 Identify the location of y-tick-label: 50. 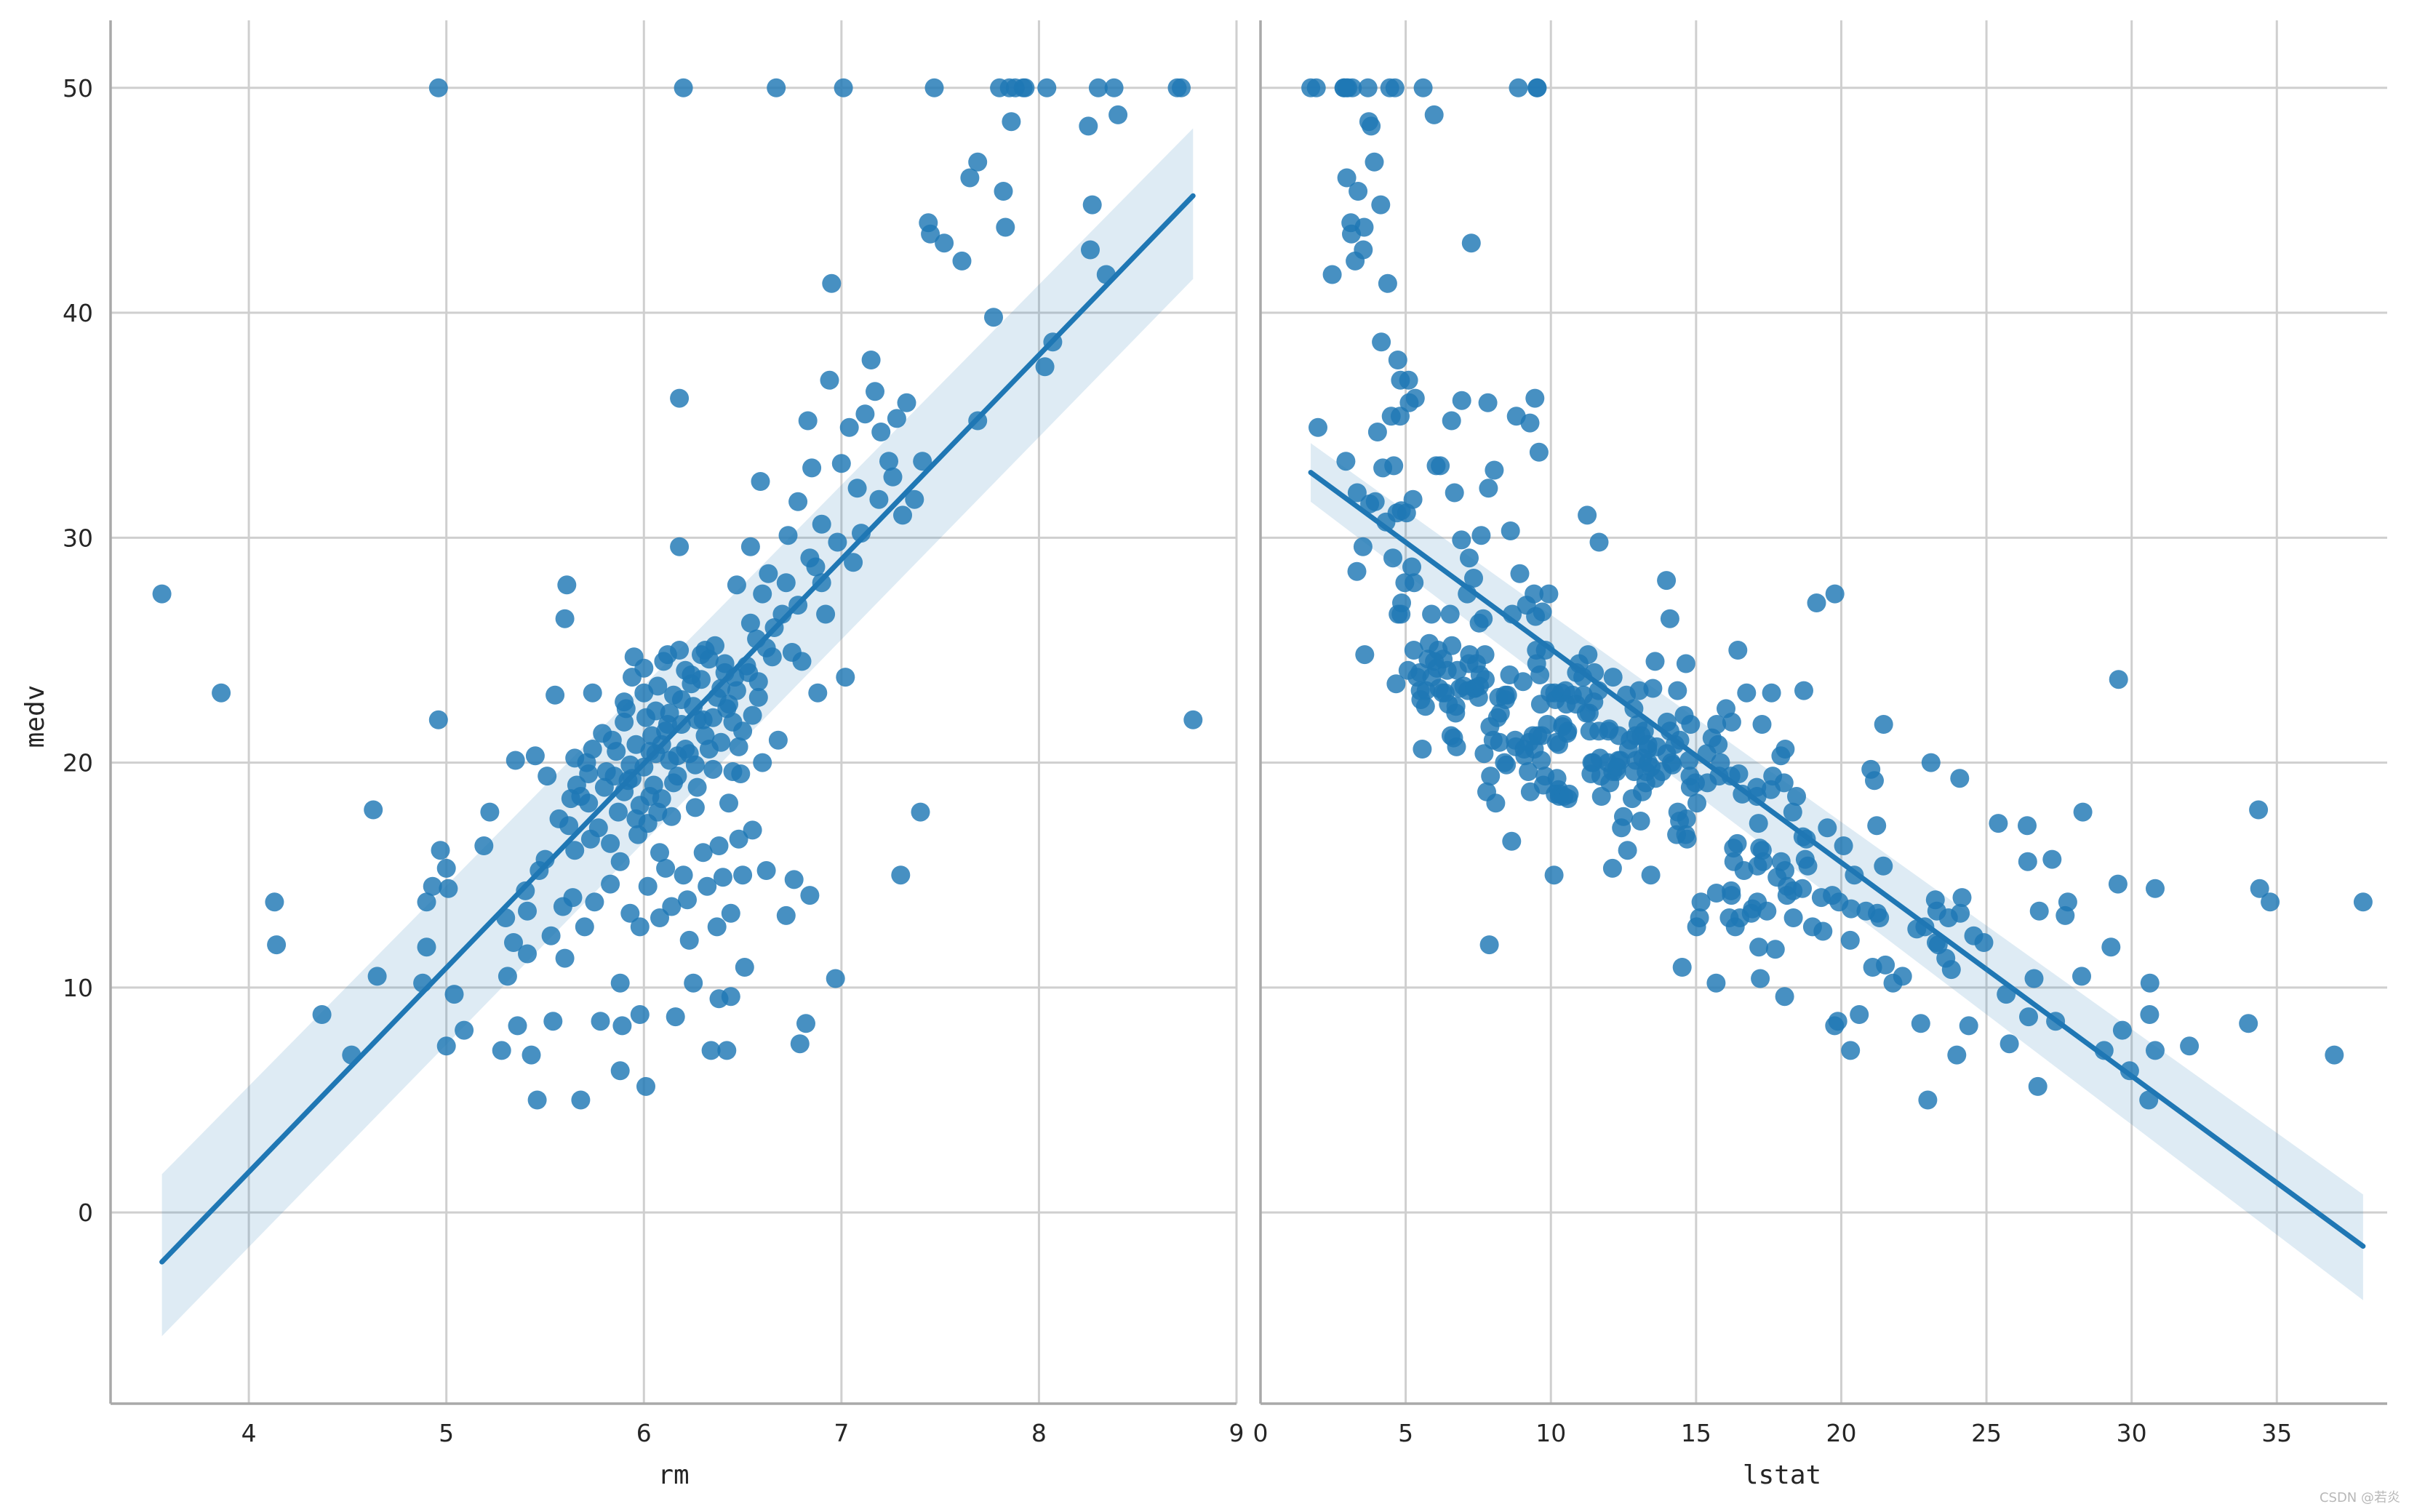
(78, 88).